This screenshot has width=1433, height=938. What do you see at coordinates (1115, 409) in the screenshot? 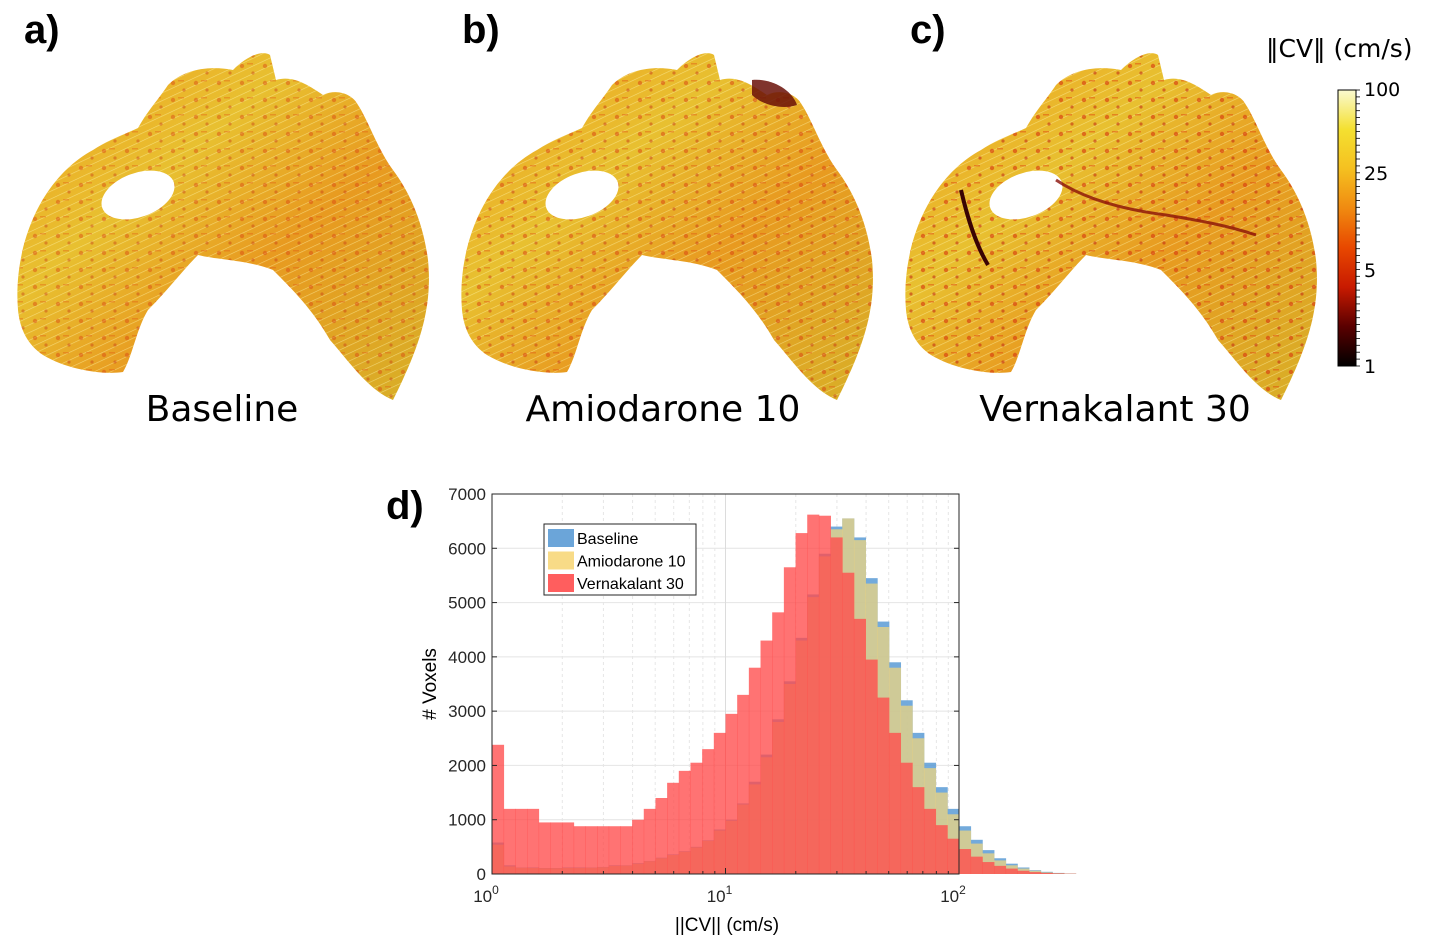
I see `caption-vernakalant: Vernakalant 30` at bounding box center [1115, 409].